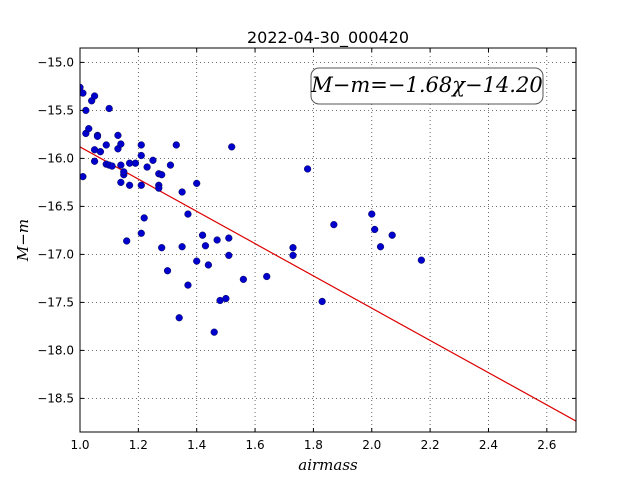 This screenshot has width=640, height=480. I want to click on y-tick-label: −18.5, so click(55, 398).